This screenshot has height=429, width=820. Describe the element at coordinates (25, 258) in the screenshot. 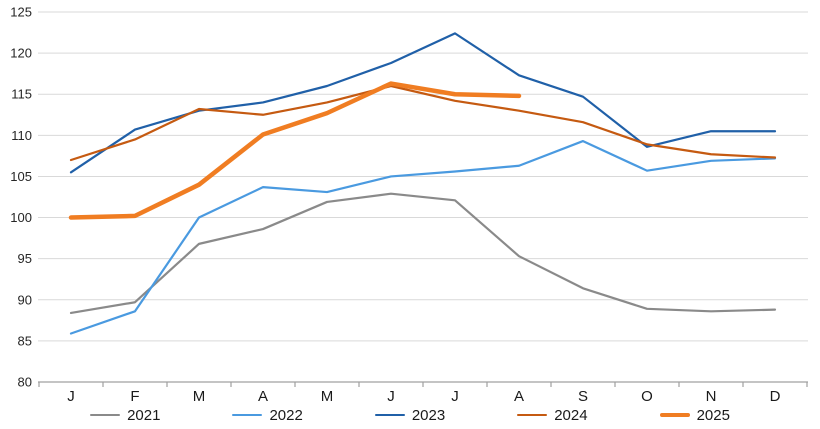

I see `y-tick-label: 95` at that location.